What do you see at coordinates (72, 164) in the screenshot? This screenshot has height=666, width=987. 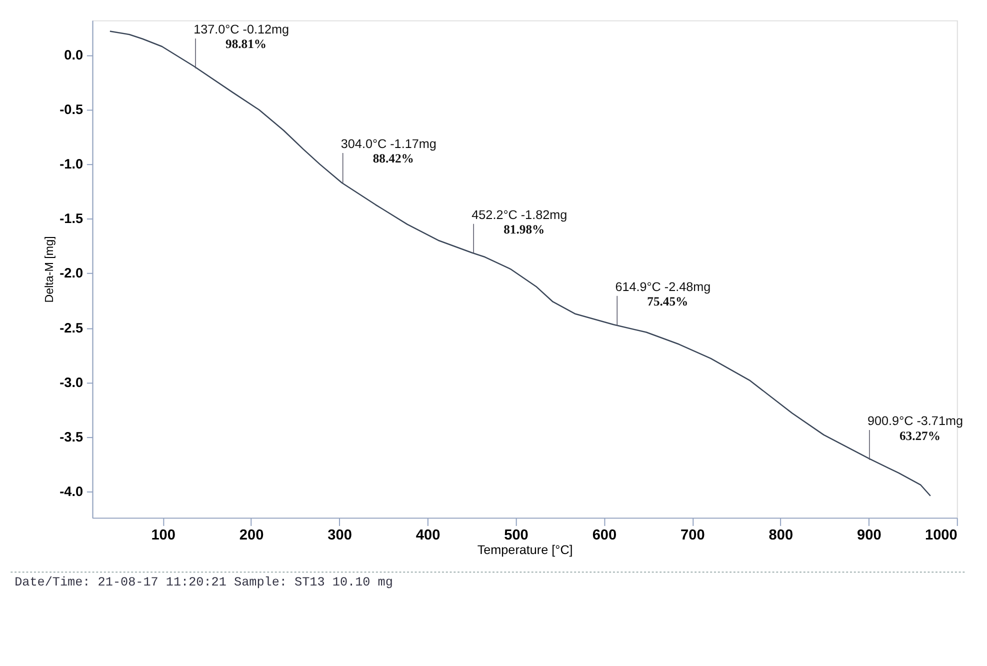 I see `y-tick-label: -1.0` at bounding box center [72, 164].